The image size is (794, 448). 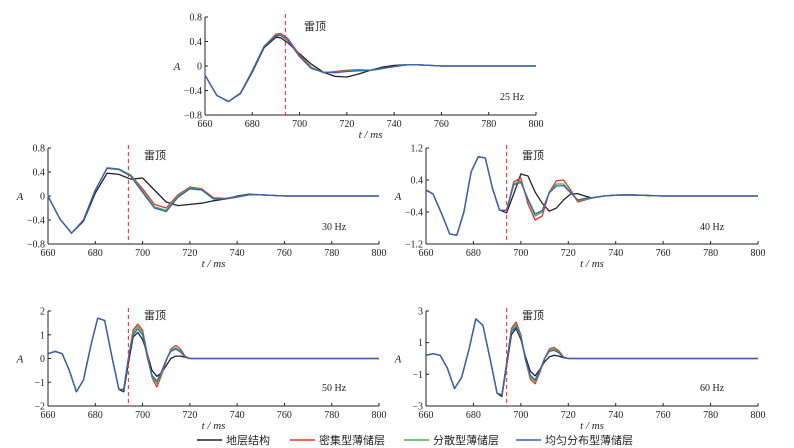 What do you see at coordinates (39, 383) in the screenshot?
I see `y-tick-label: −1` at bounding box center [39, 383].